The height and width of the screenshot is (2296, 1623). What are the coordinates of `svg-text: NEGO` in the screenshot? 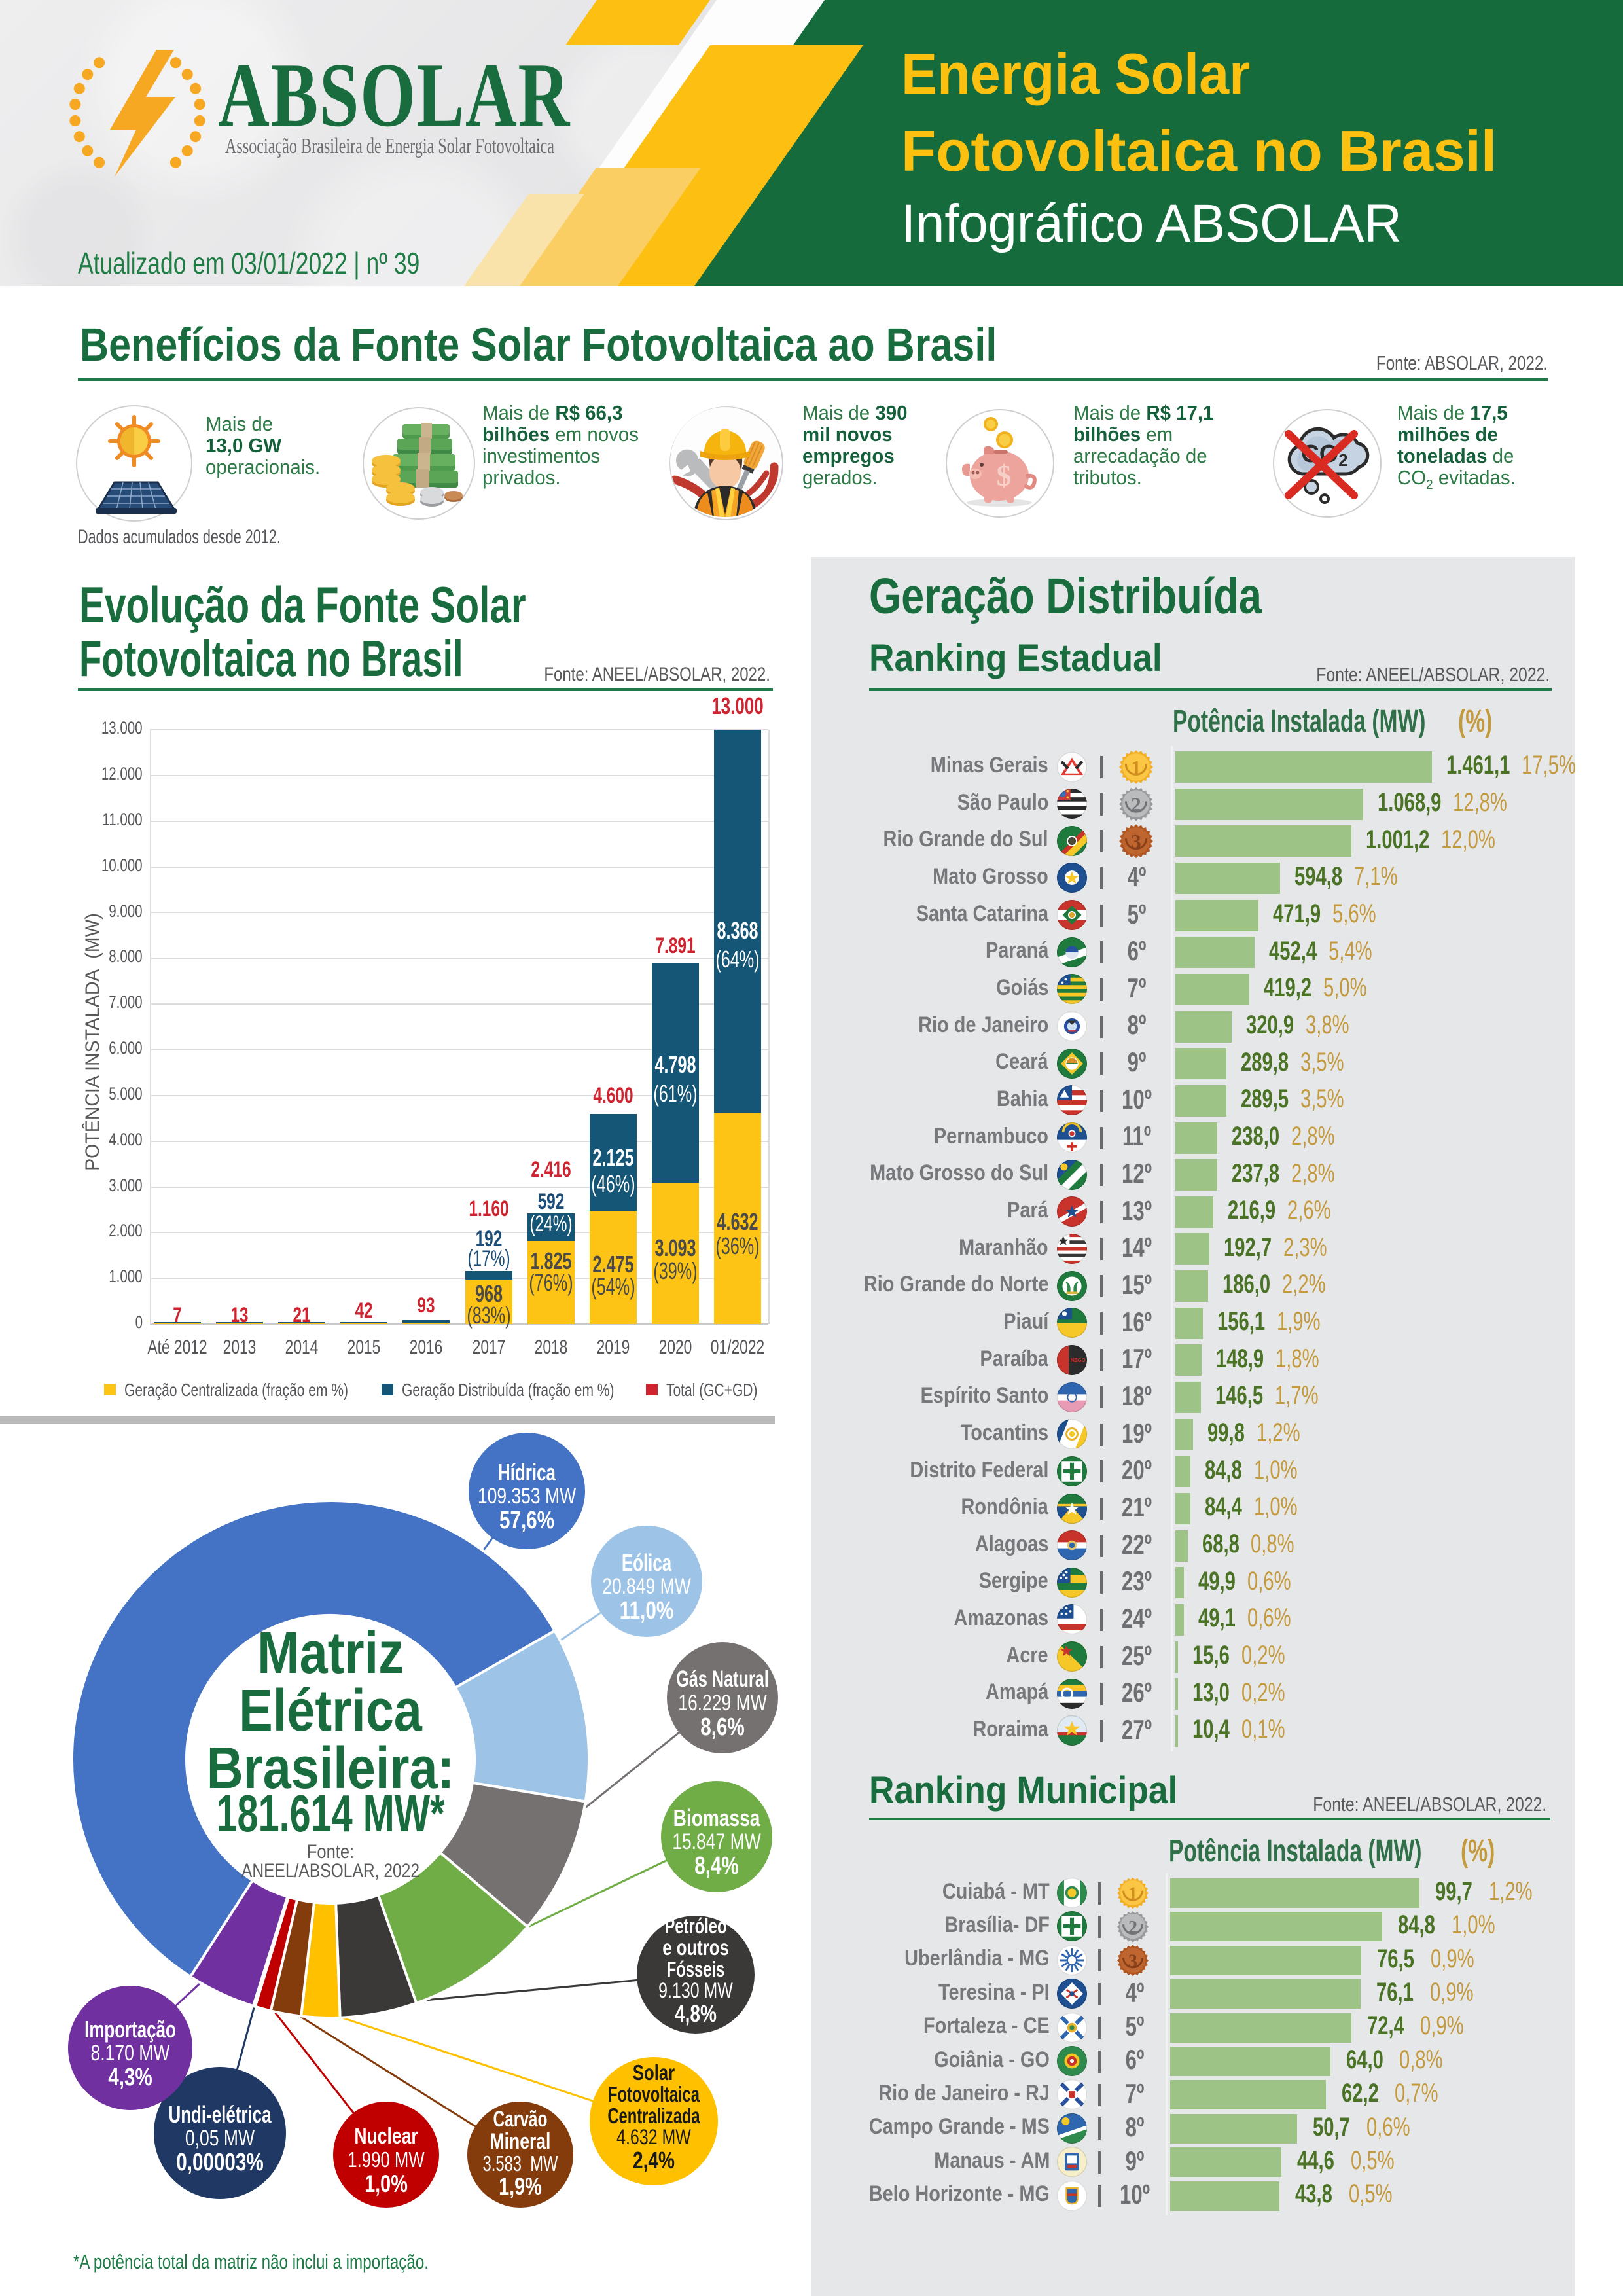 It's located at (1078, 1360).